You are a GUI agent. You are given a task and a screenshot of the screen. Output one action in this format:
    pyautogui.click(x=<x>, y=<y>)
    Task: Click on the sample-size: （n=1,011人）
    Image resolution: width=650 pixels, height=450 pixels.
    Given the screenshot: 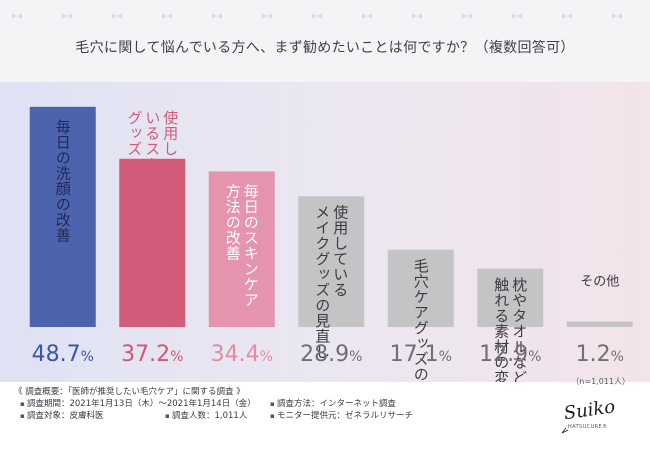 What is the action you would take?
    pyautogui.click(x=600, y=381)
    